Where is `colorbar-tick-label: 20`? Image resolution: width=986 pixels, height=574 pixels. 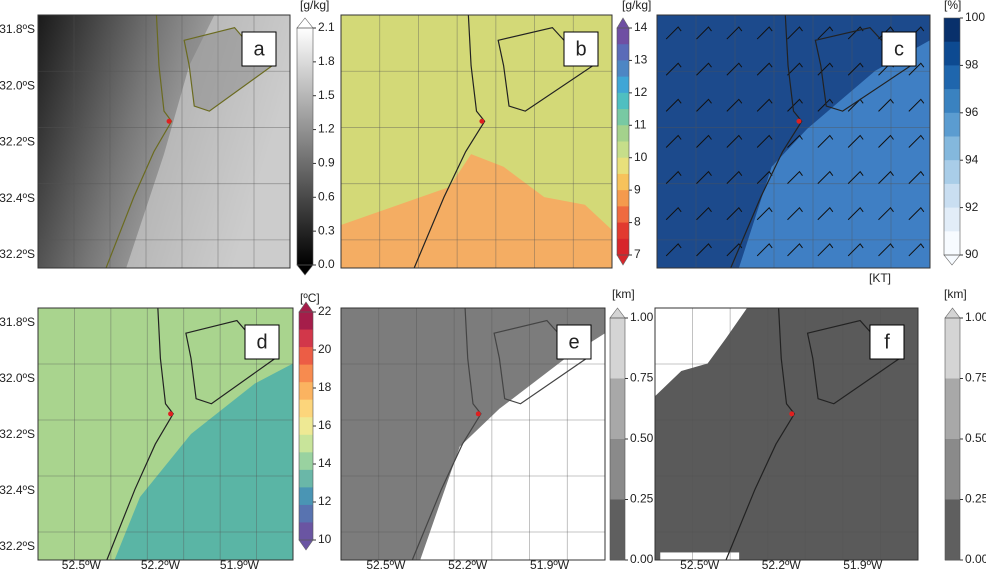 colorbar-tick-label: 20 is located at coordinates (325, 349).